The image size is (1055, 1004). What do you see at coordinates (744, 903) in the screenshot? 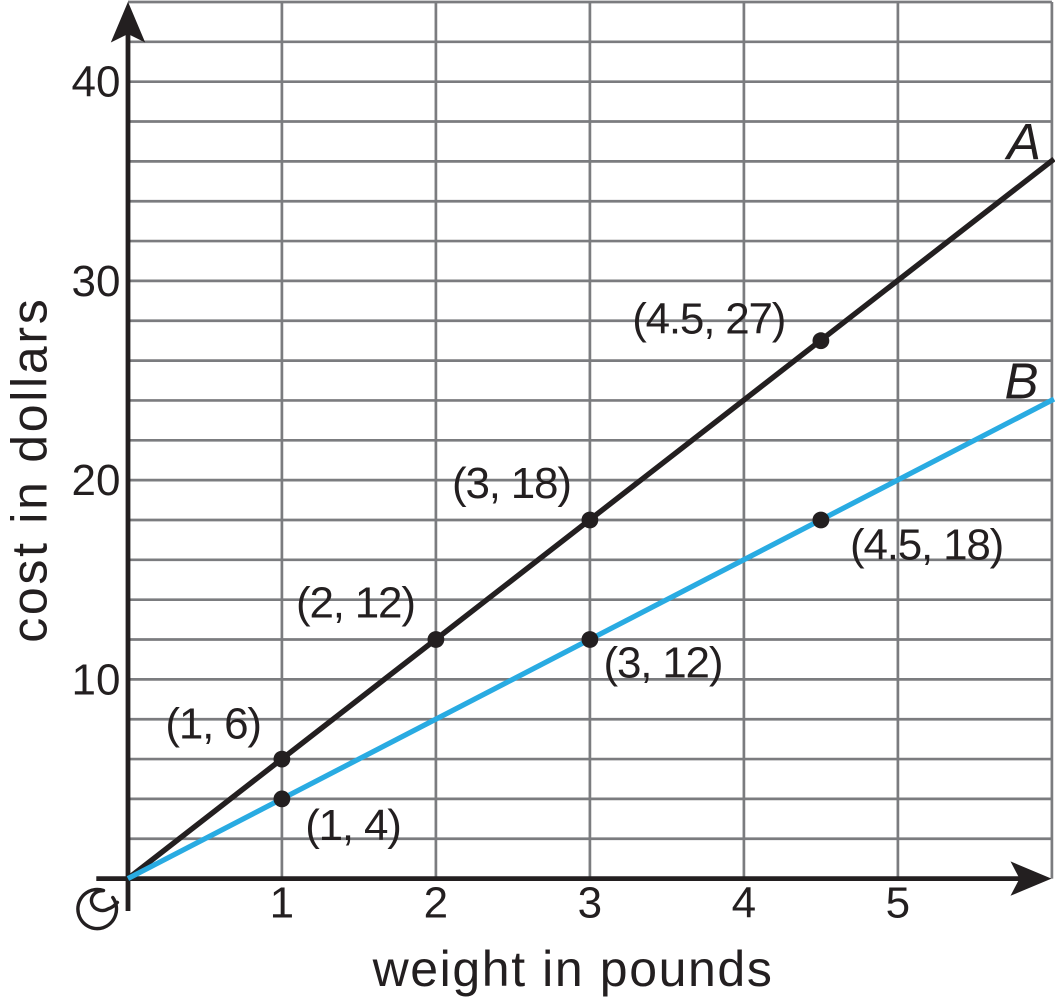
I see `svg-text: 4` at bounding box center [744, 903].